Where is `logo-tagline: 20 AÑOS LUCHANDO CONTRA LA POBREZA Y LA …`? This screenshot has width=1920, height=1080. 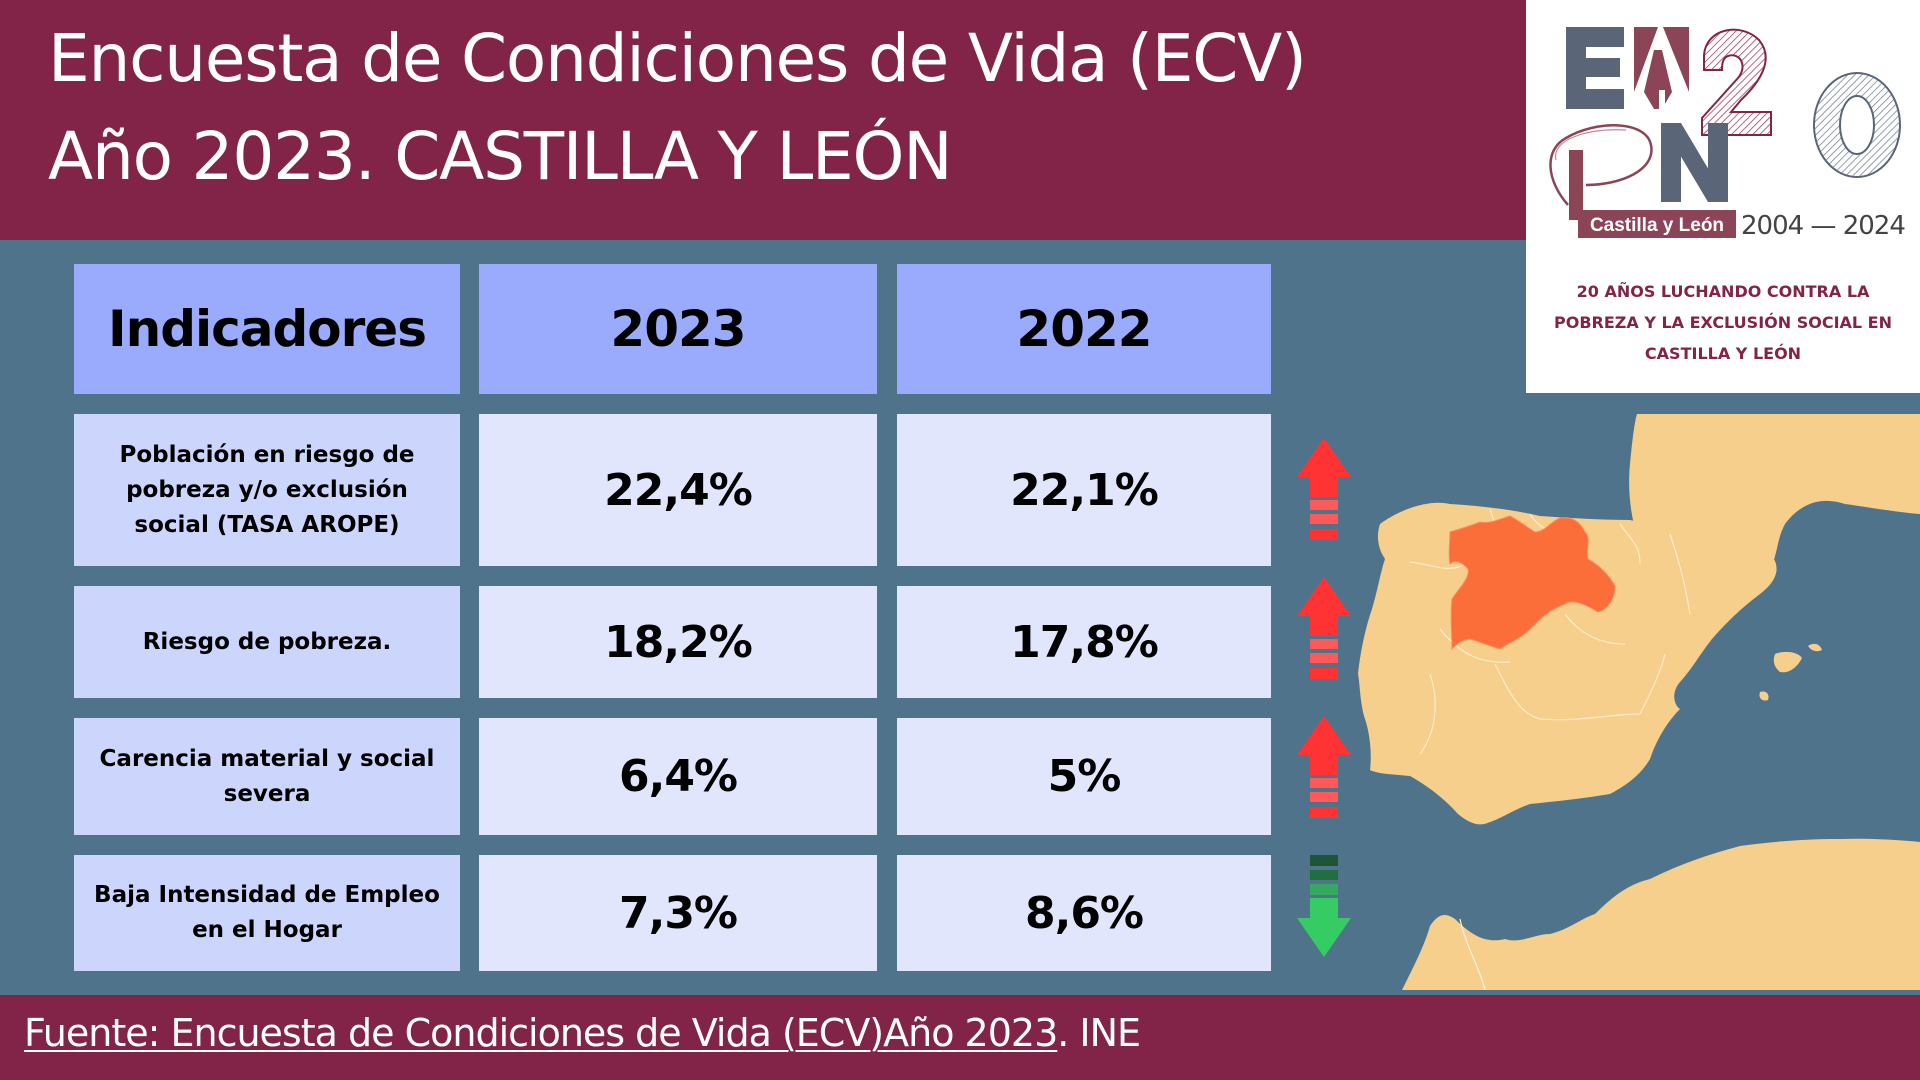
logo-tagline: 20 AÑOS LUCHANDO CONTRA LA POBREZA Y LA … is located at coordinates (1723, 322).